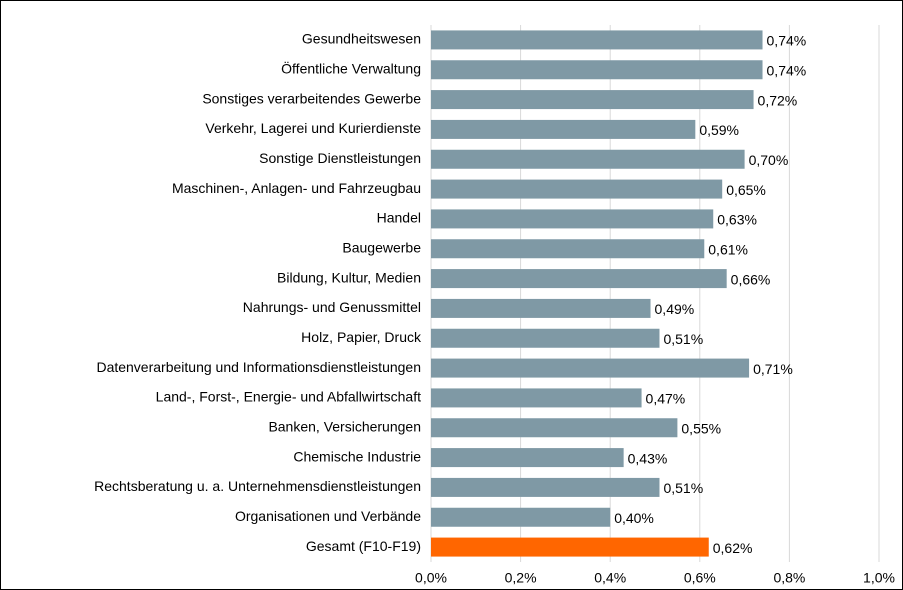 The width and height of the screenshot is (903, 590). Describe the element at coordinates (634, 518) in the screenshot. I see `value-label: 0,40%` at that location.